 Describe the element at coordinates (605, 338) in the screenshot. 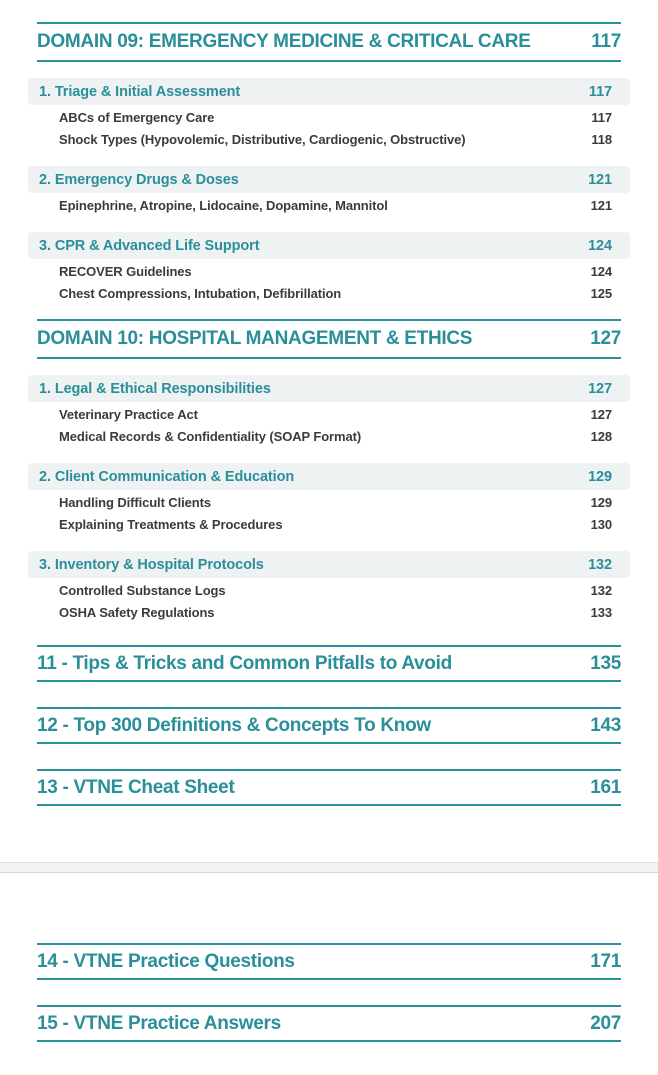

I see `domain-page-number: 127` at that location.